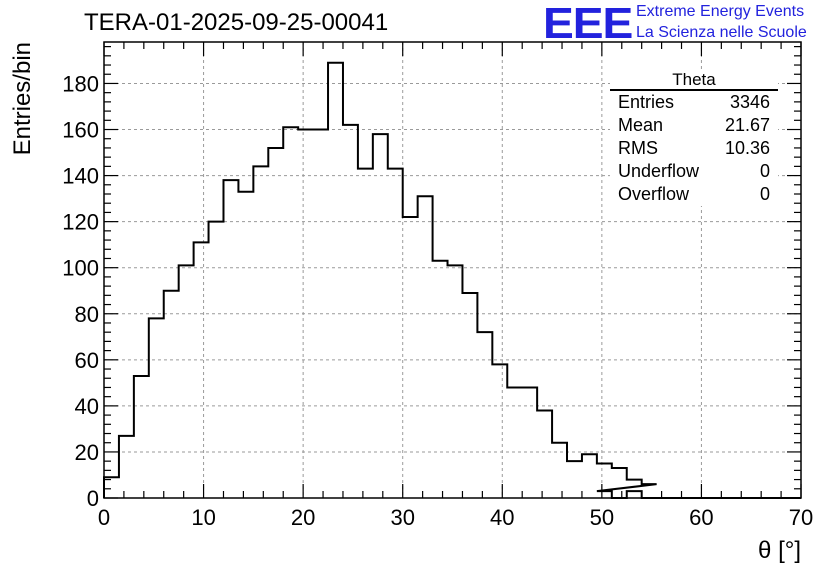  What do you see at coordinates (80, 130) in the screenshot?
I see `y-tick-label: 160` at bounding box center [80, 130].